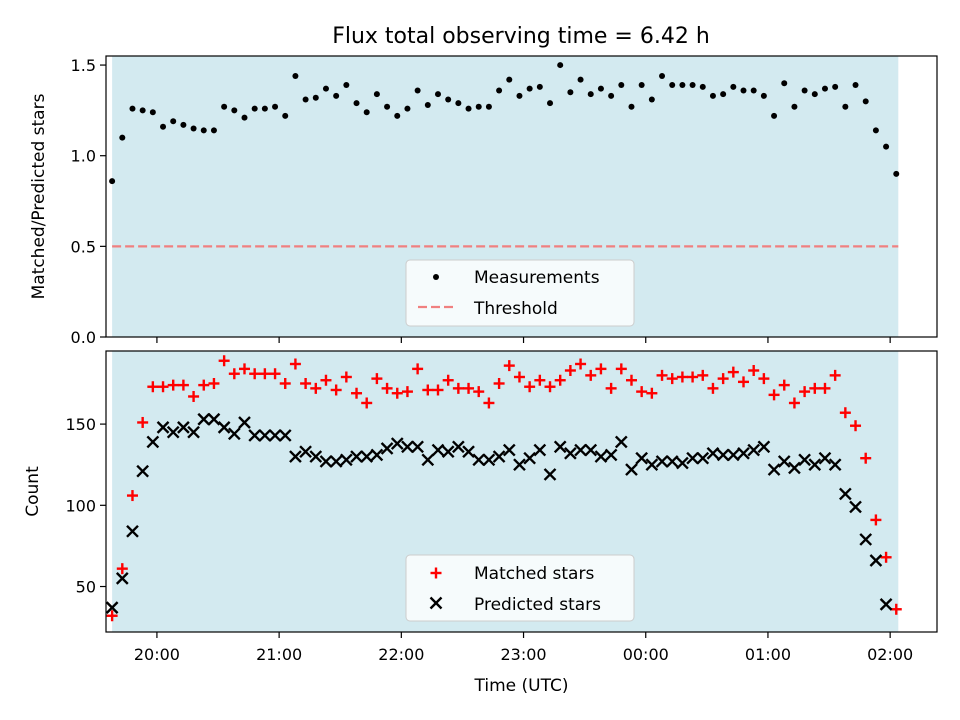 Image resolution: width=960 pixels, height=720 pixels. What do you see at coordinates (520, 293) in the screenshot?
I see `top-legend-box` at bounding box center [520, 293].